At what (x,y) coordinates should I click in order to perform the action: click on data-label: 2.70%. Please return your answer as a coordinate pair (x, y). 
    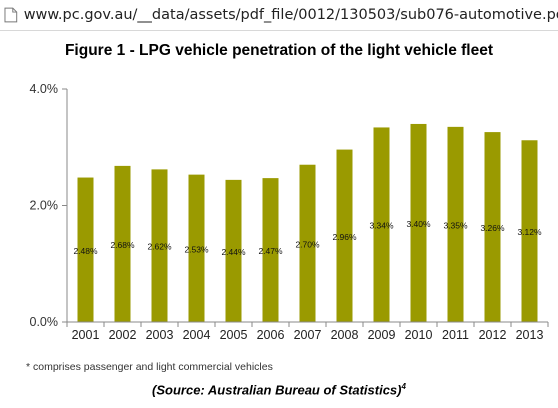
    Looking at the image, I should click on (307, 244).